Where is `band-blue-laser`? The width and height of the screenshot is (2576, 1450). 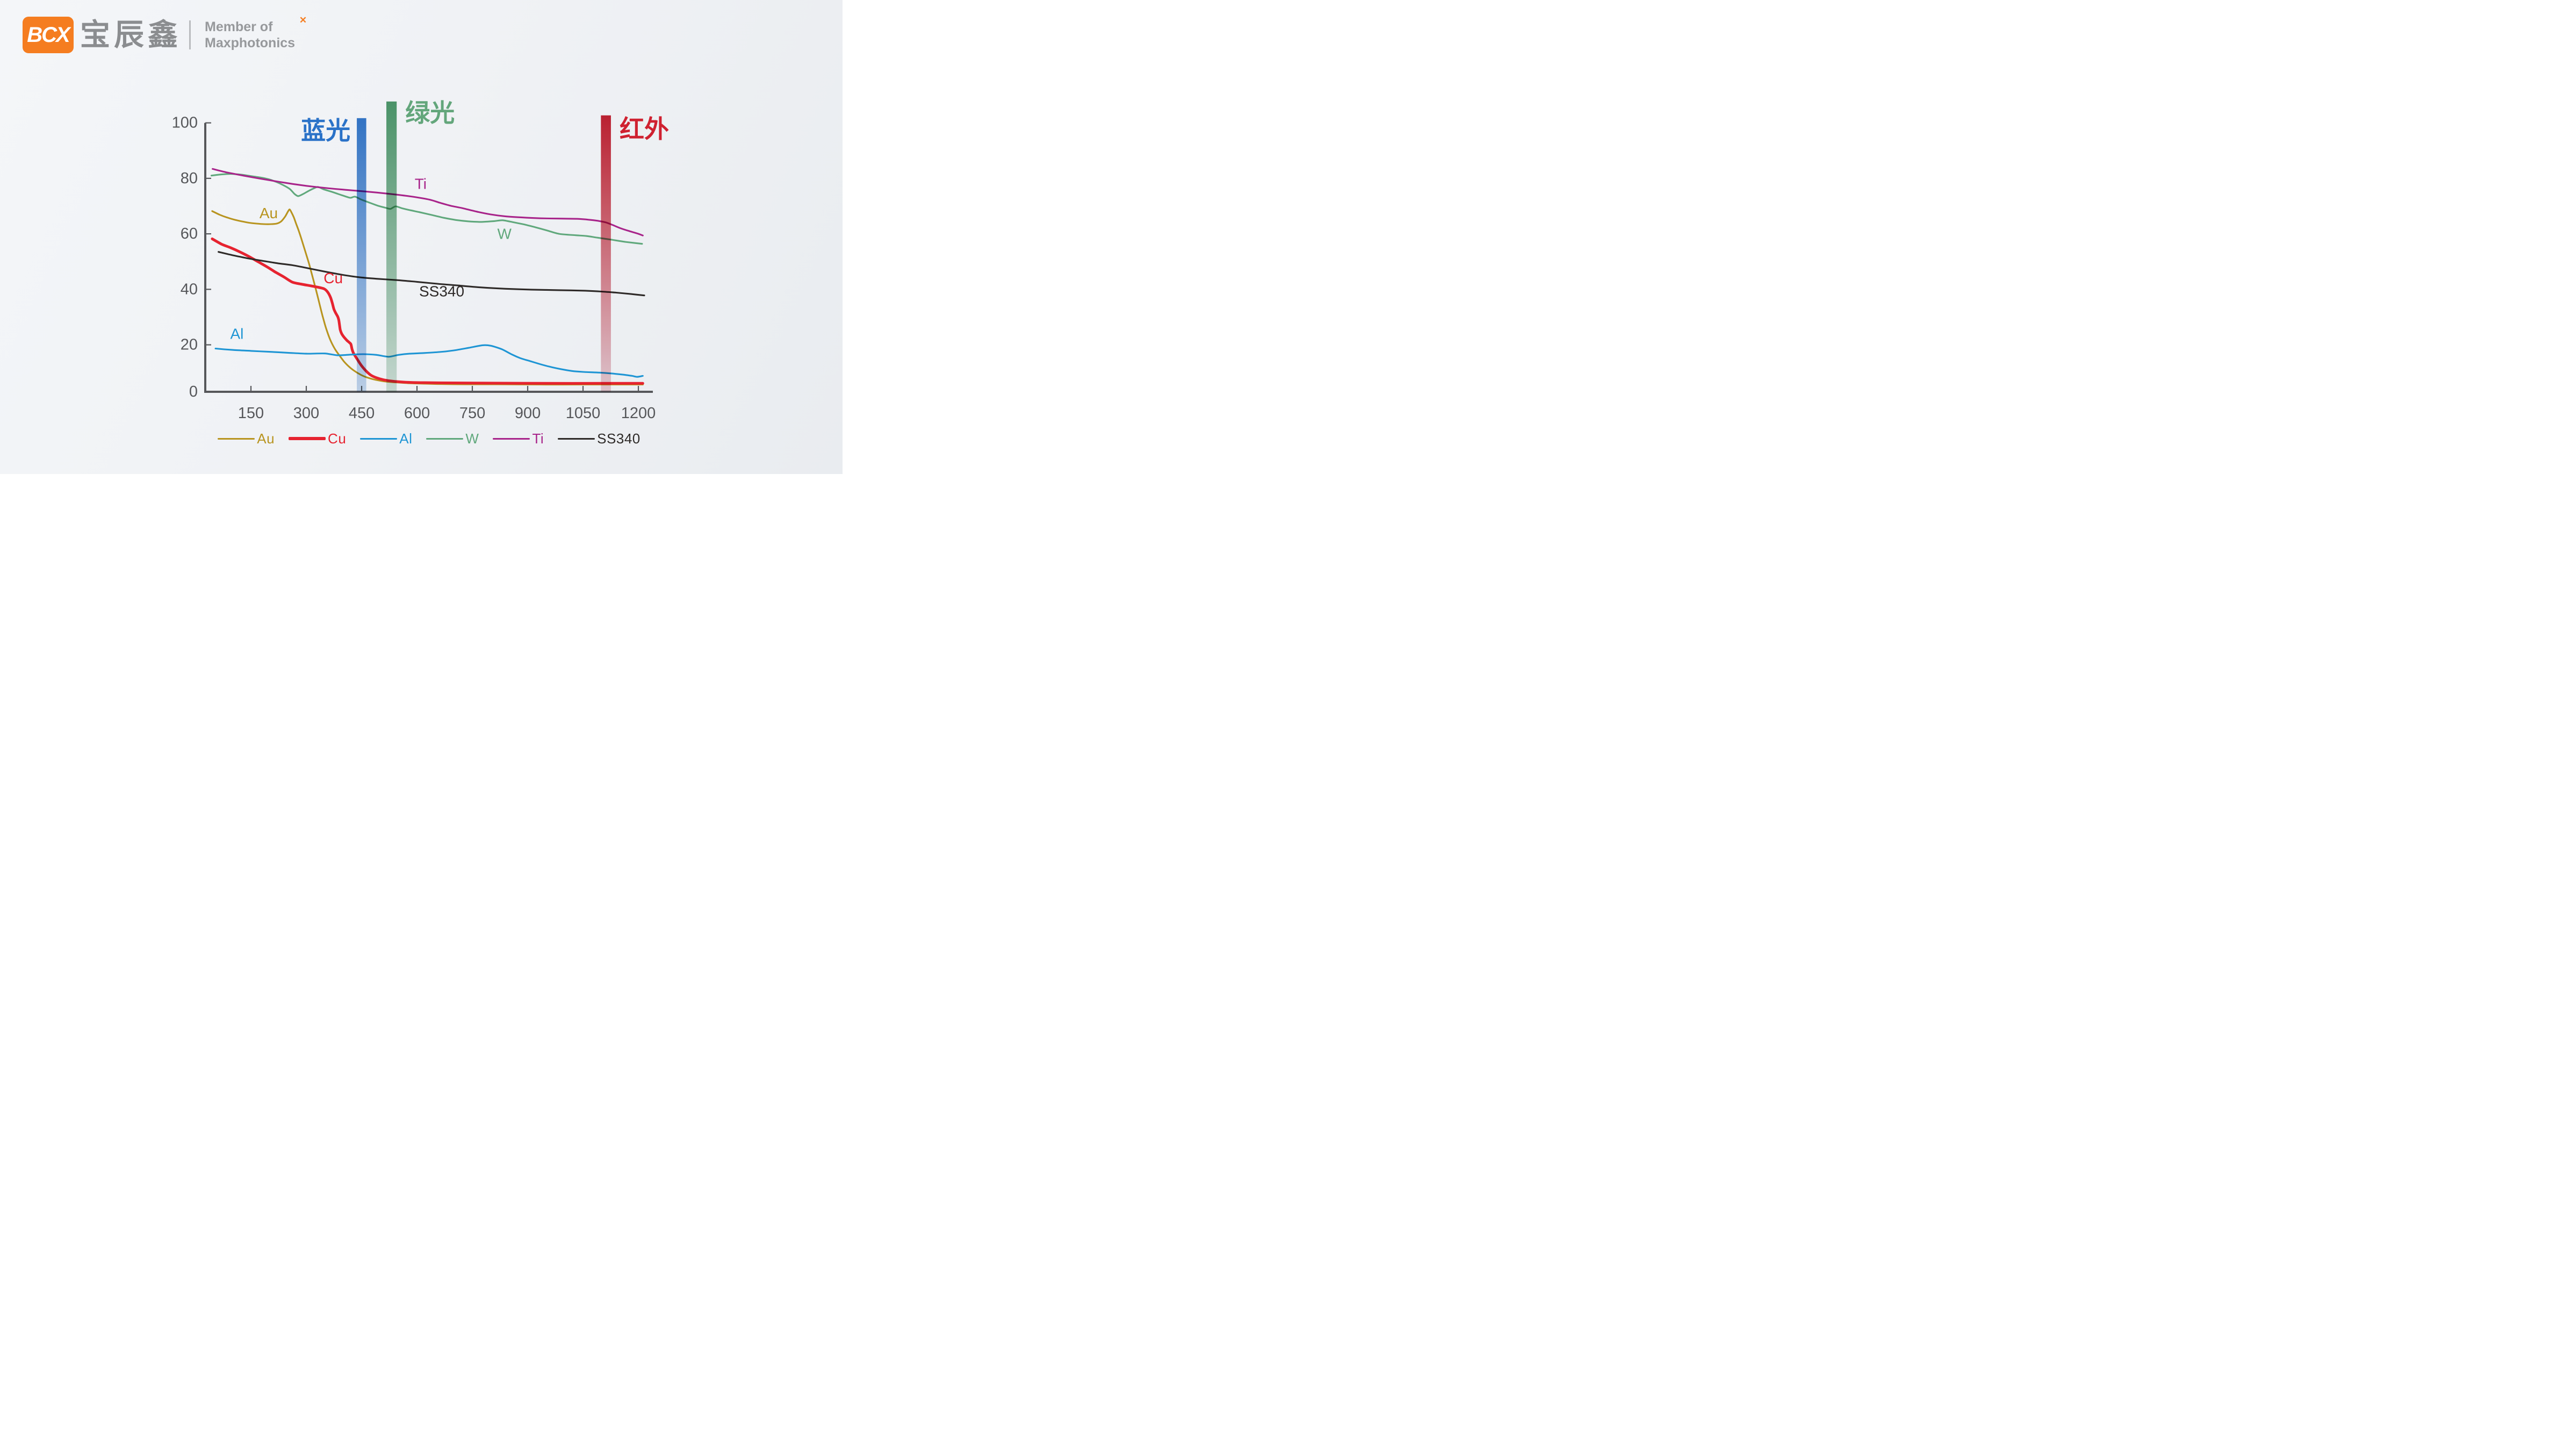
band-blue-laser is located at coordinates (361, 255).